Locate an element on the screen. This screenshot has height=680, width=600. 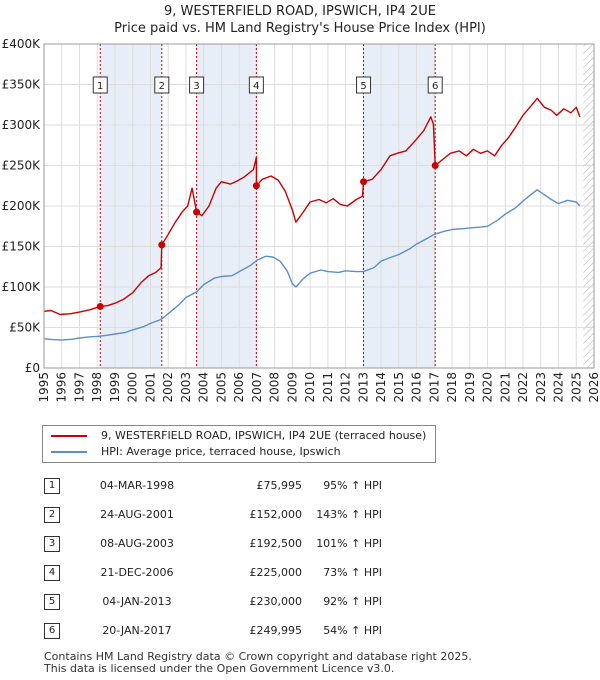
tx-hpi: 54% ↑ HPI is located at coordinates (352, 630).